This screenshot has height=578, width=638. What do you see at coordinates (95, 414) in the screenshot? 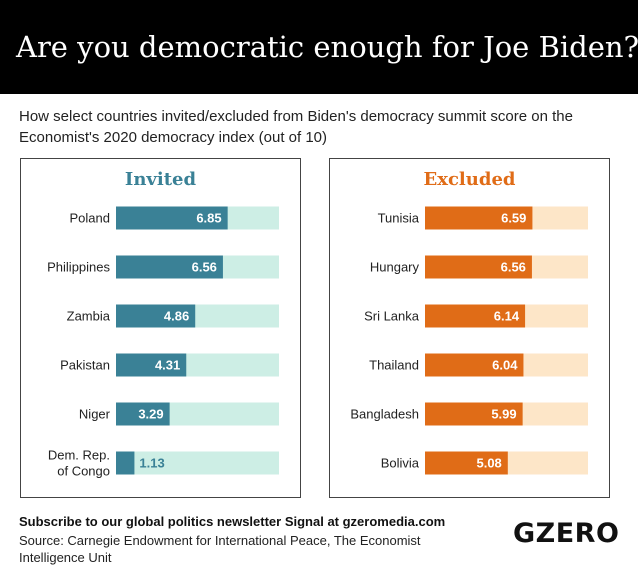
I see `invited-category-label: Niger` at bounding box center [95, 414].